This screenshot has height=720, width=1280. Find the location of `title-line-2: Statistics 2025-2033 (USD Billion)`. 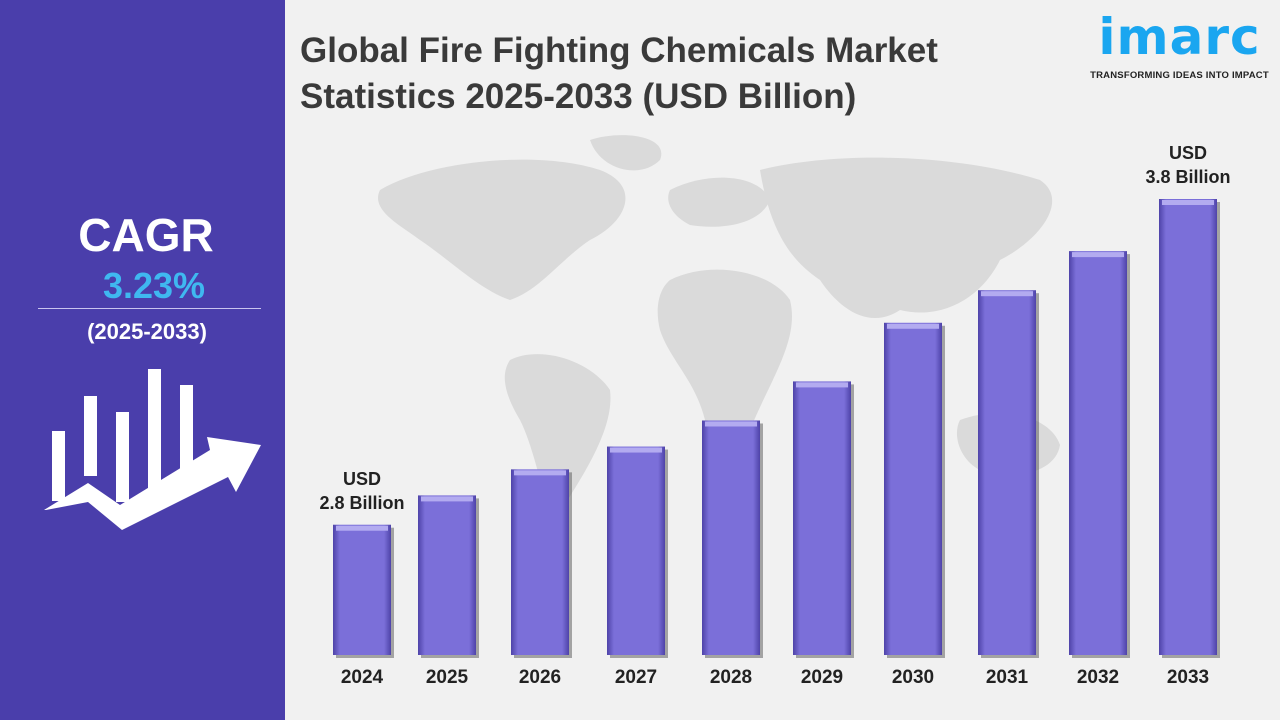

title-line-2: Statistics 2025-2033 (USD Billion) is located at coordinates (578, 96).